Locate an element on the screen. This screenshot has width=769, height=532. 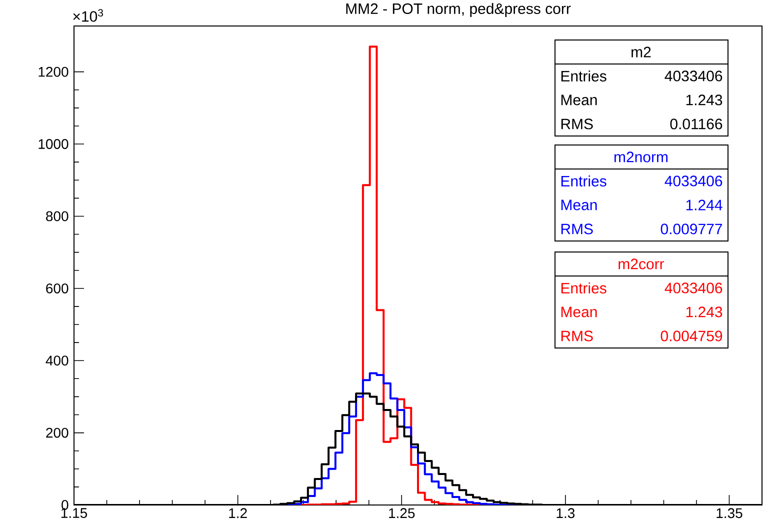
annotation: 0.009777 is located at coordinates (691, 229).